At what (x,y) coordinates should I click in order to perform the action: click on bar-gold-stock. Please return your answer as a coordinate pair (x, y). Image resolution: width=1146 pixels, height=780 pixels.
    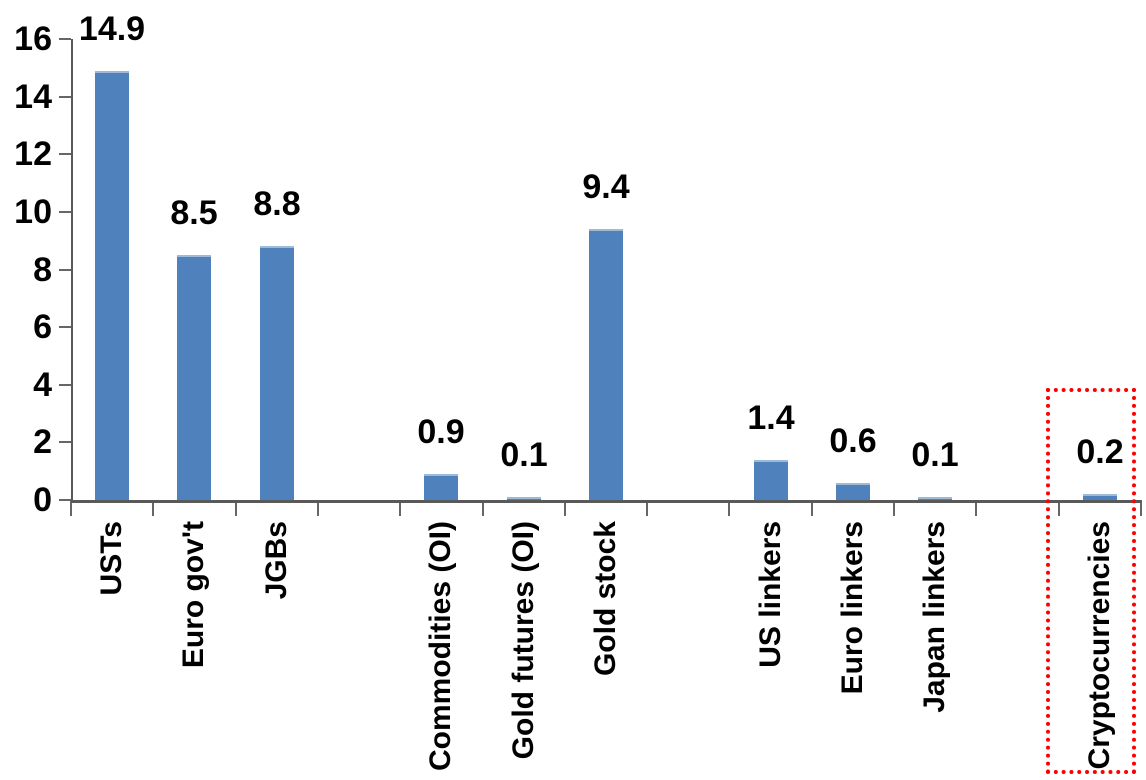
    Looking at the image, I should click on (606, 364).